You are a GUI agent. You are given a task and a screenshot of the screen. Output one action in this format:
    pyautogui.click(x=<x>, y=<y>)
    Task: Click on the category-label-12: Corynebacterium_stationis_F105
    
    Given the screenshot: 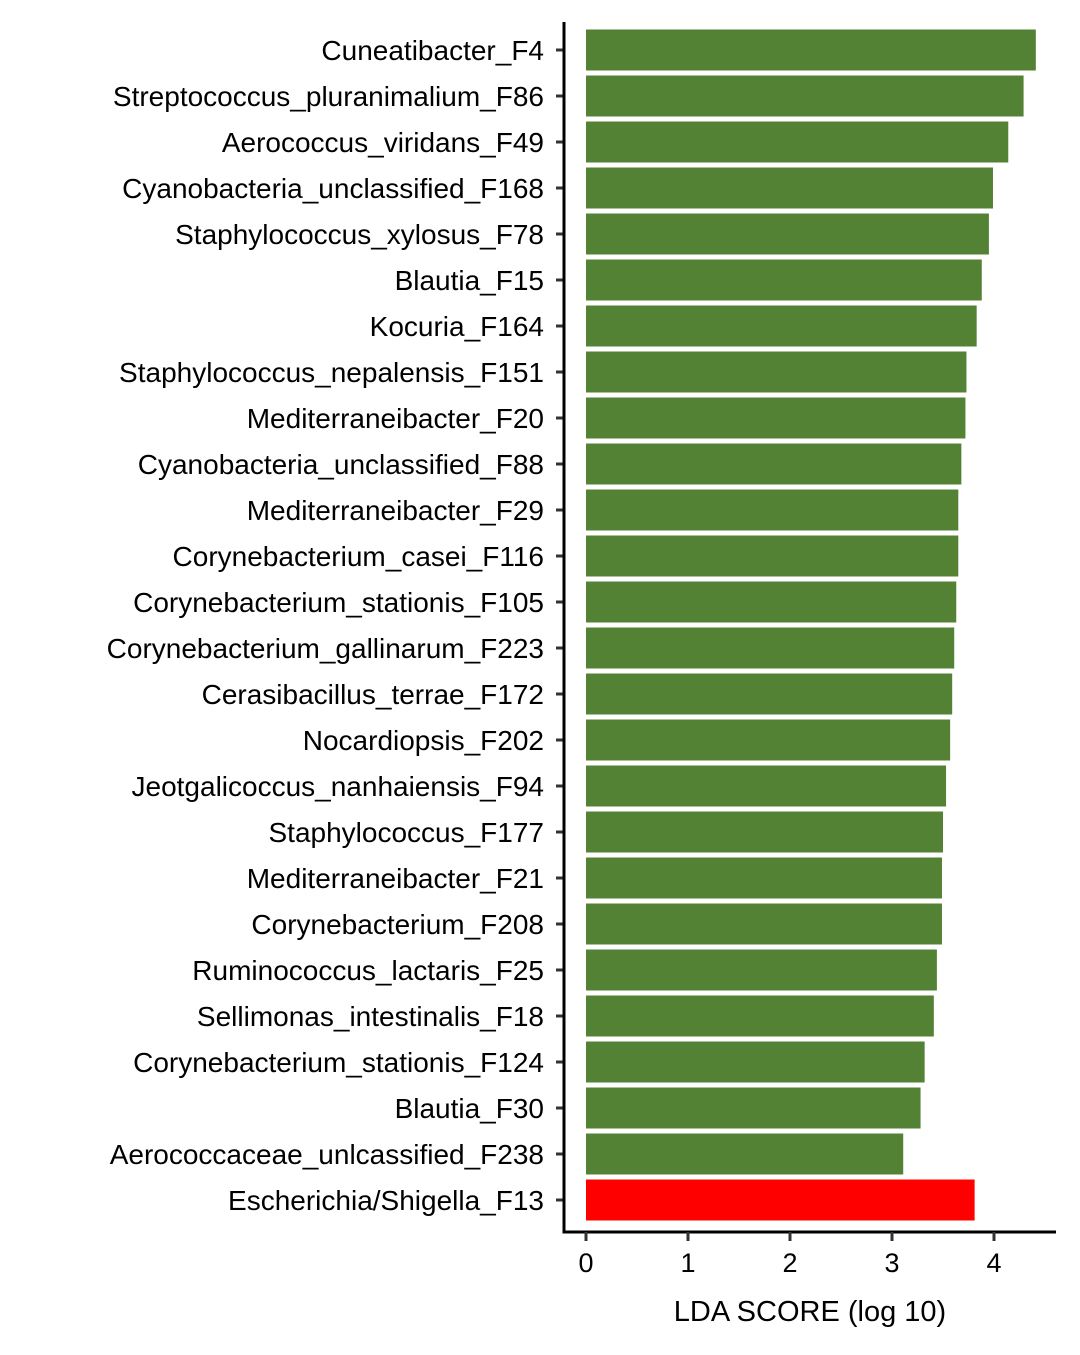 What is the action you would take?
    pyautogui.click(x=338, y=602)
    